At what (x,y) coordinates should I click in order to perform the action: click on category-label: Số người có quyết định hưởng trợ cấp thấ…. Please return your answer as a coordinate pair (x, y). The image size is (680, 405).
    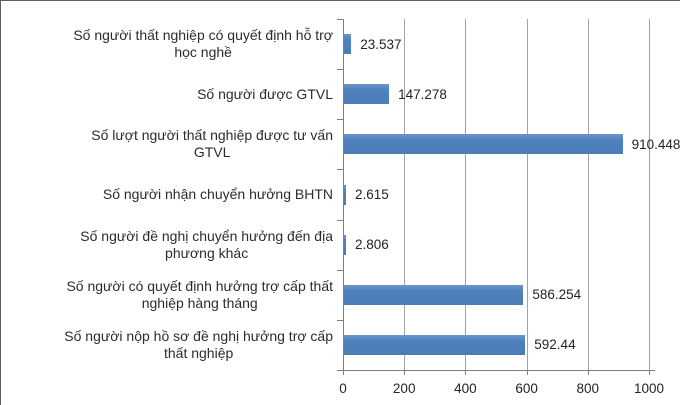
    Looking at the image, I should click on (170, 295).